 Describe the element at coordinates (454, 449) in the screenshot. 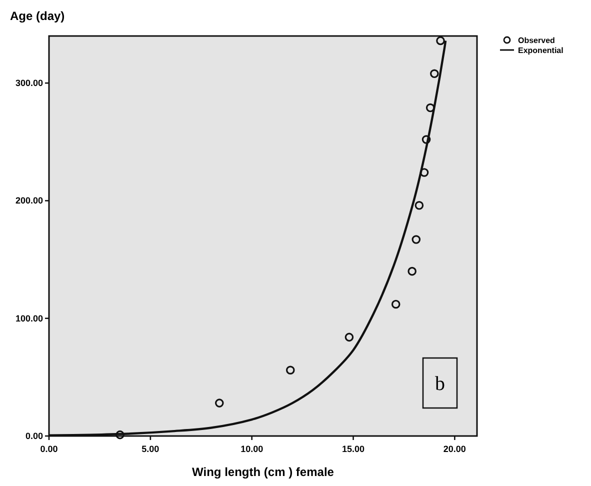

I see `x-tick-label: 20.00` at that location.